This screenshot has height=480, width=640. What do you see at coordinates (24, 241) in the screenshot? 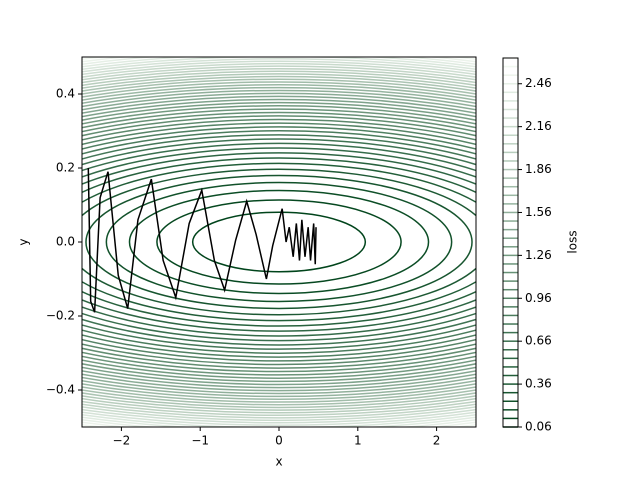
I see `y-axis-label: y` at bounding box center [24, 241].